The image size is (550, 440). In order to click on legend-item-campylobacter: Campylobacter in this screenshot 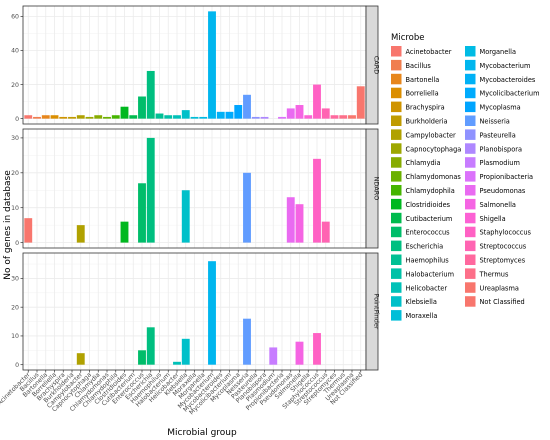, I will do `click(423, 134)`.